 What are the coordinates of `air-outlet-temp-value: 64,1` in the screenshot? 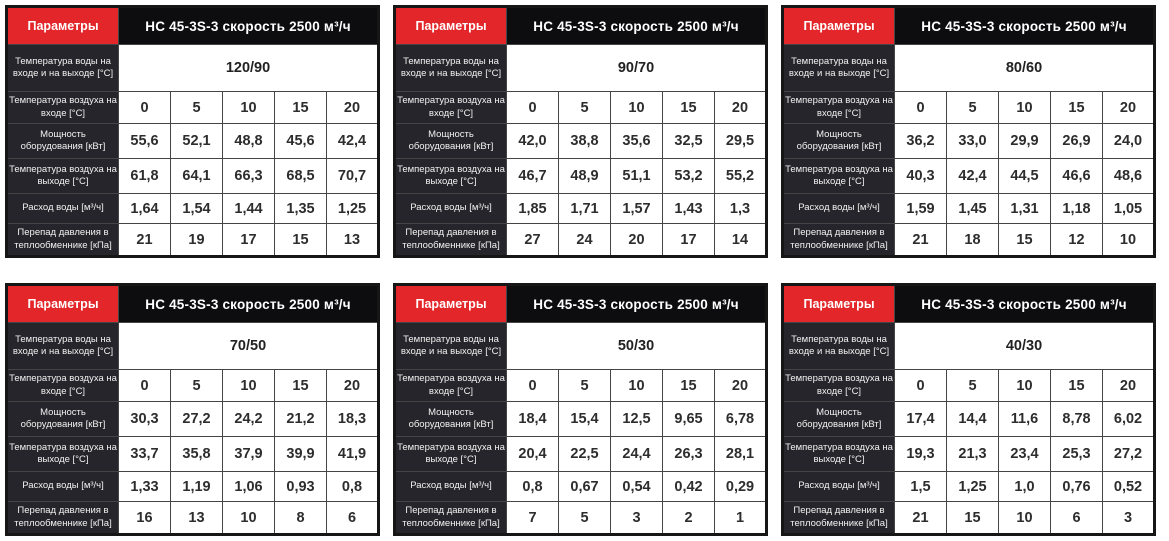 It's located at (196, 176).